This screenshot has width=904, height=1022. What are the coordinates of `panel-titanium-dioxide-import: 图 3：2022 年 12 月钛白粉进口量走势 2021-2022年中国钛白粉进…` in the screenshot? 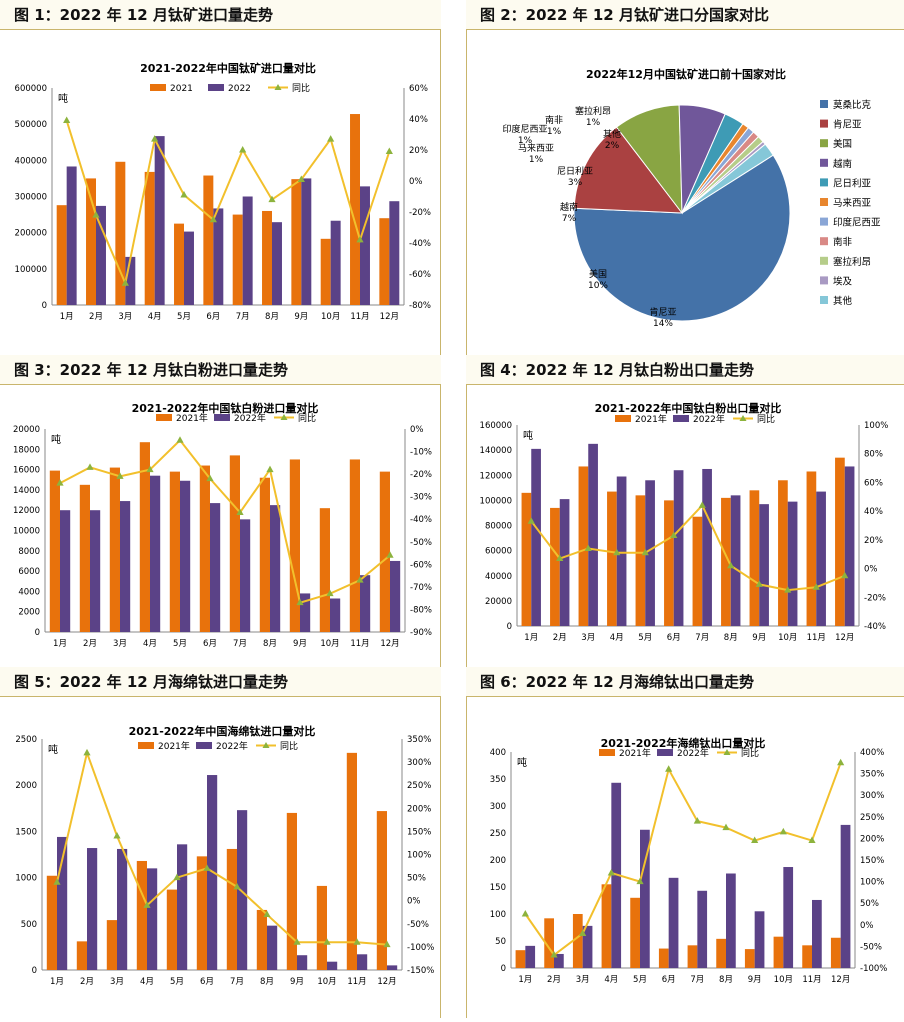 It's located at (220, 511).